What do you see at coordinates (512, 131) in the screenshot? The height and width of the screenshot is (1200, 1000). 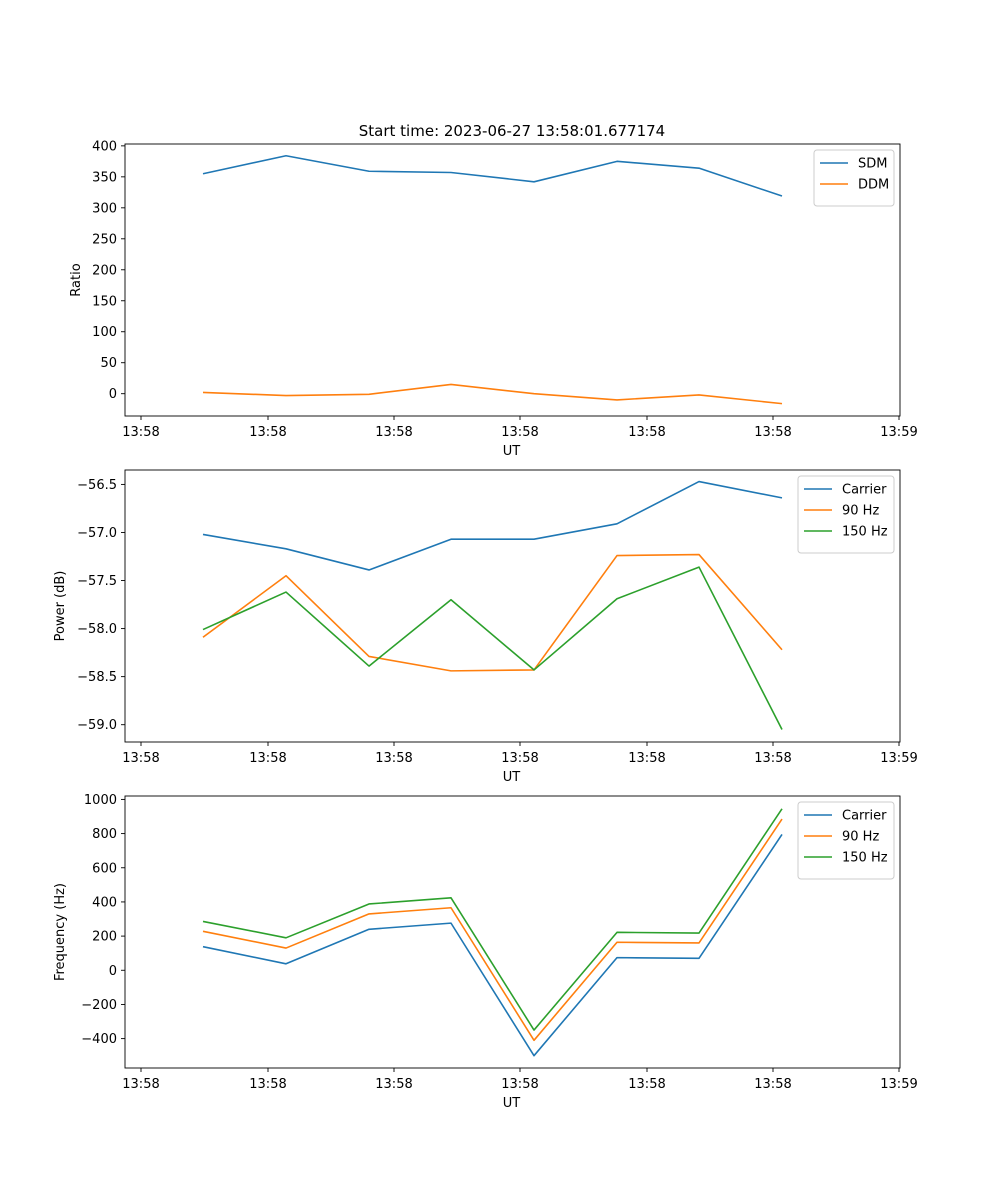 I see `figure-title: Start time: 2023-06-27 13:58:01.677174` at bounding box center [512, 131].